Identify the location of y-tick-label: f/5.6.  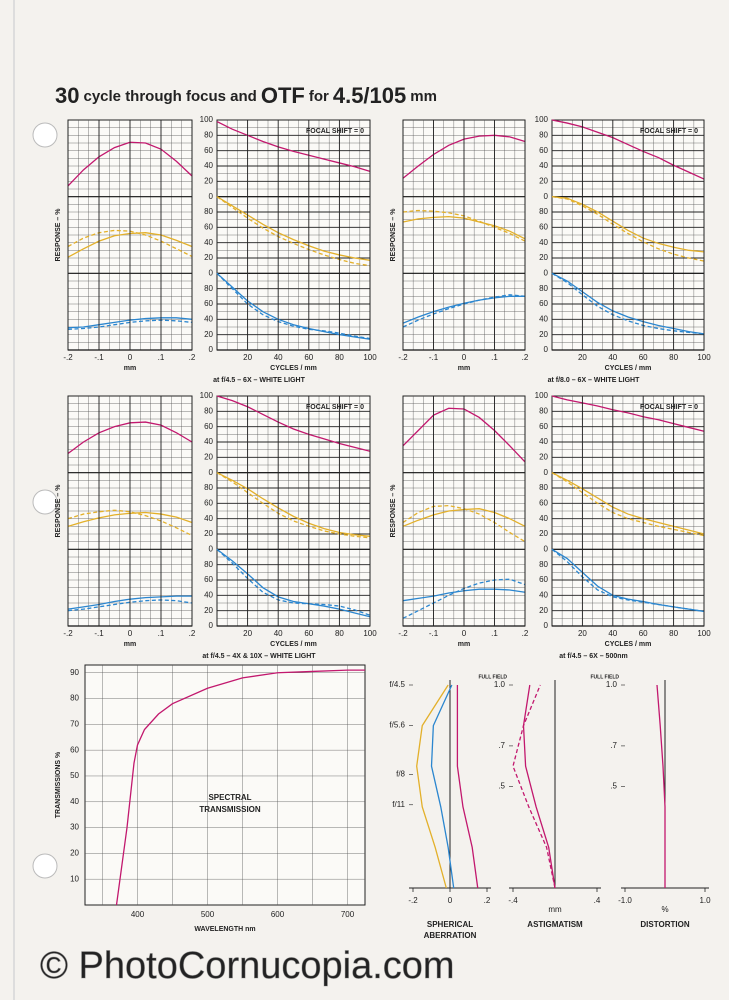
(397, 725).